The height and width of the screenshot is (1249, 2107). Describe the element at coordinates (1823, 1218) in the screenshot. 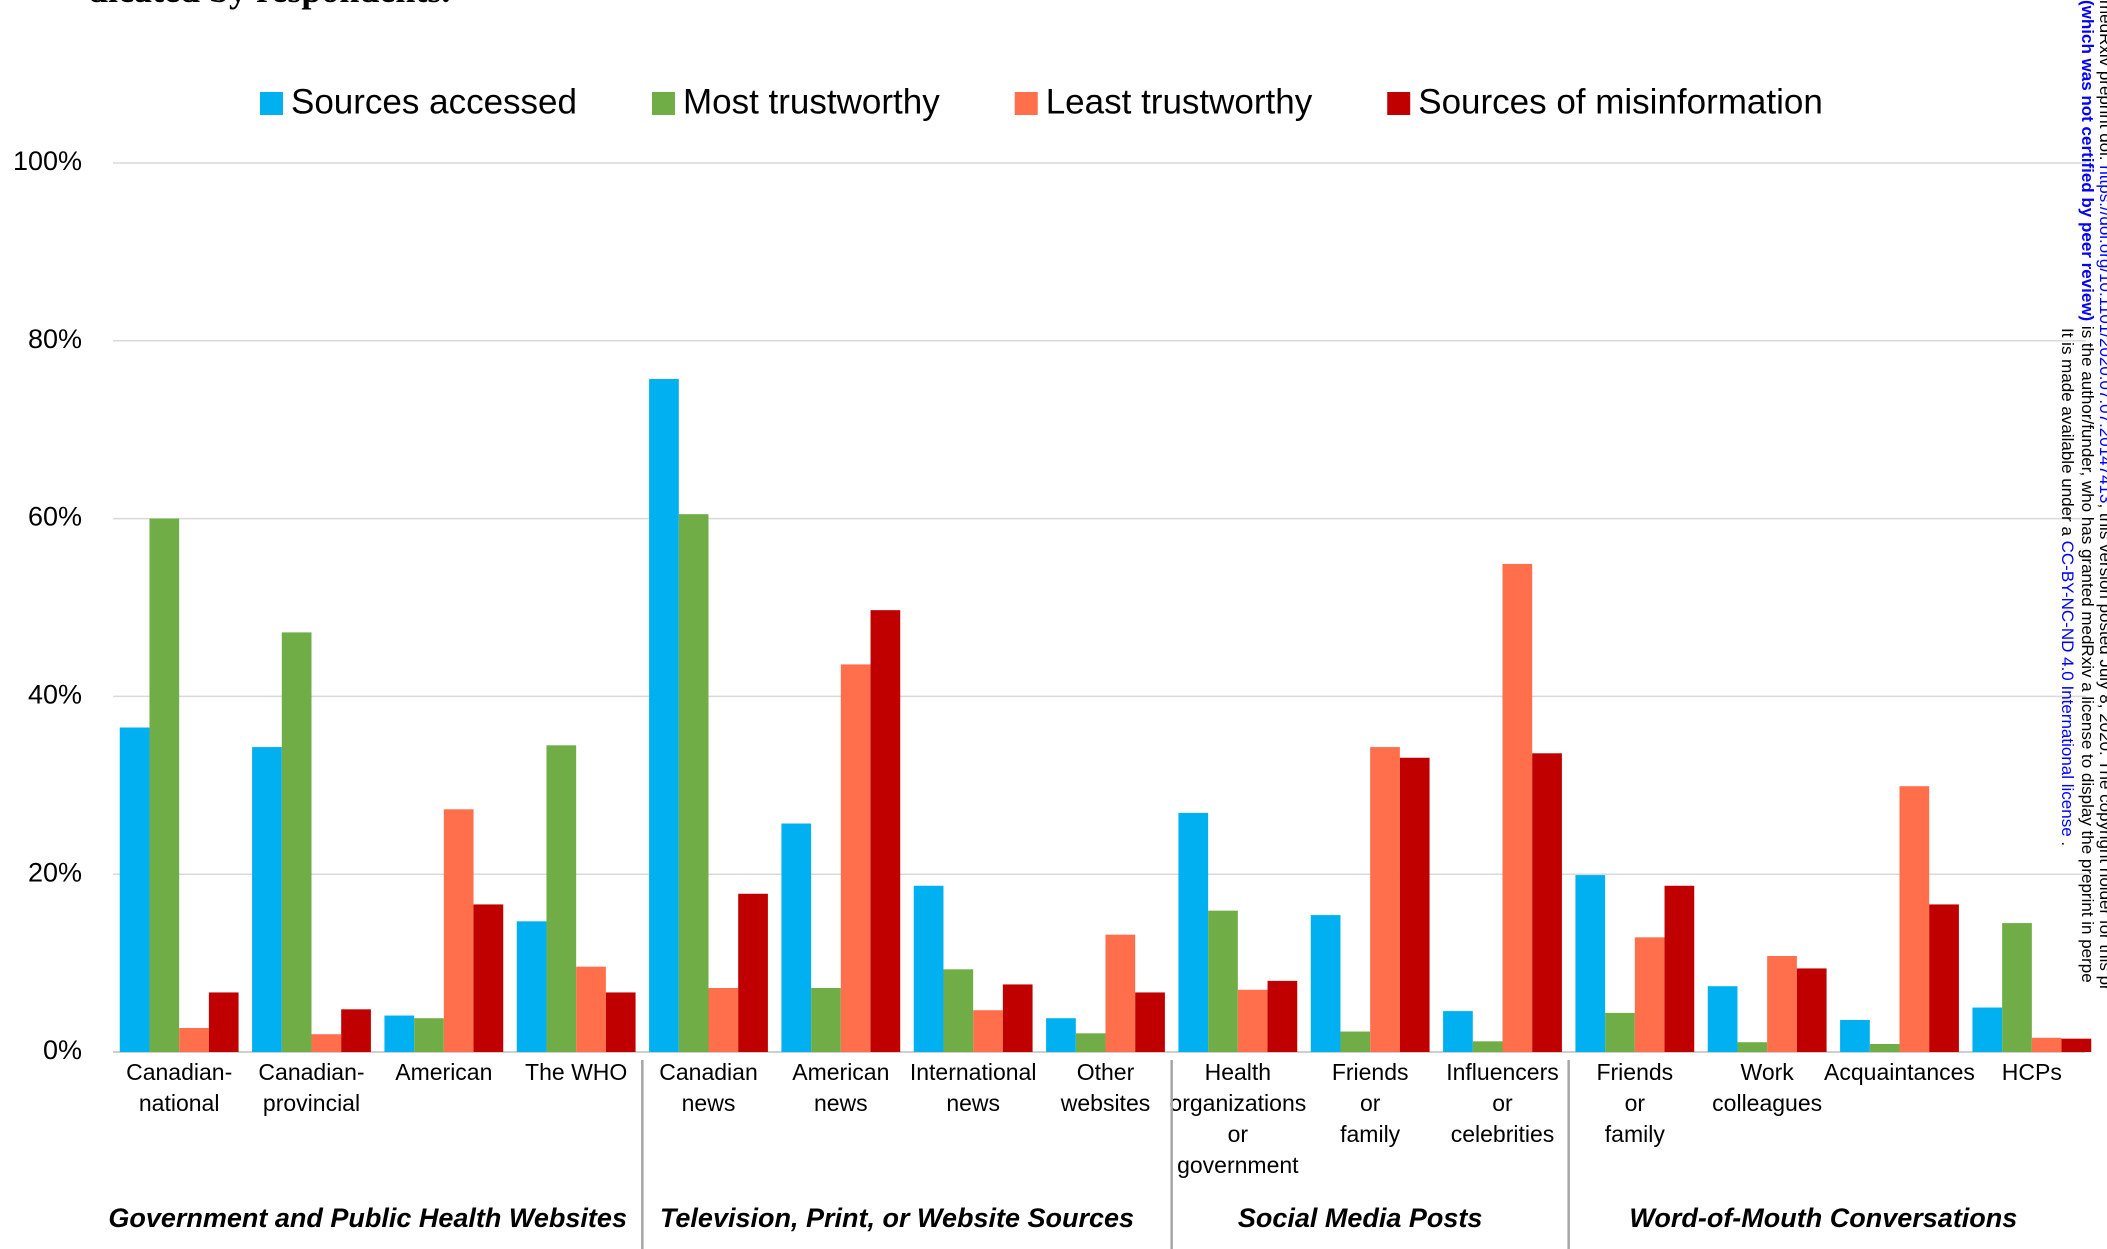

I see `group-label: Word-of-Mouth Conversations` at that location.